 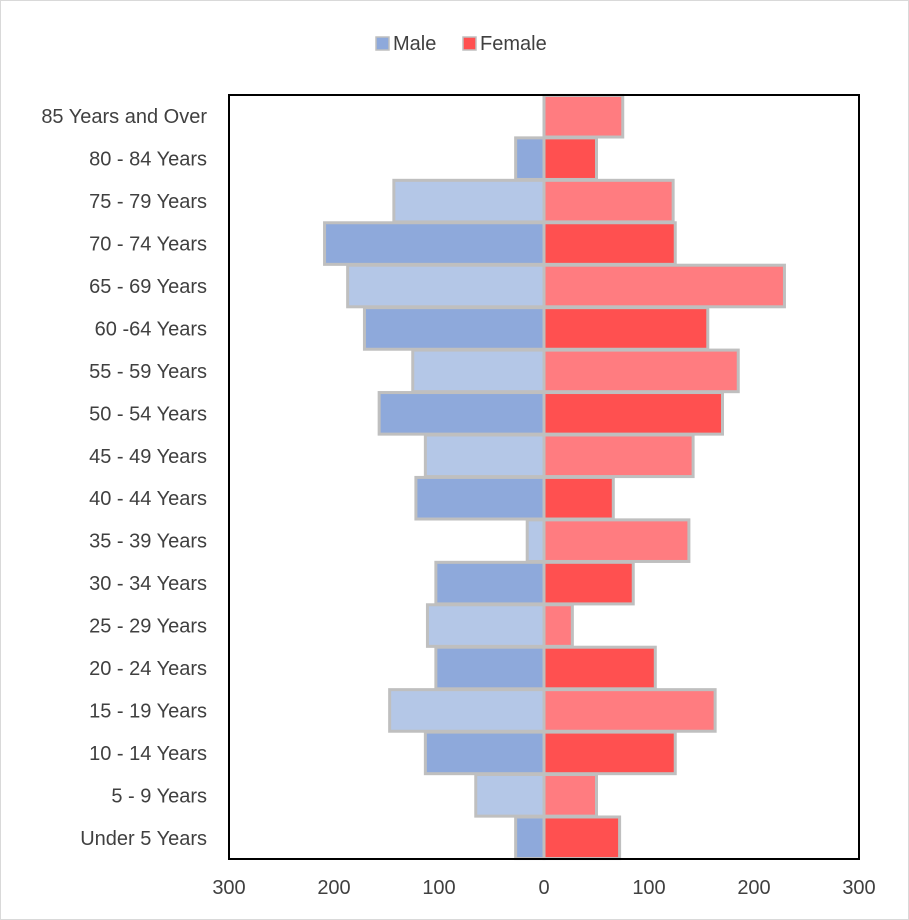 What do you see at coordinates (469, 201) in the screenshot?
I see `bar-male-75-79-years` at bounding box center [469, 201].